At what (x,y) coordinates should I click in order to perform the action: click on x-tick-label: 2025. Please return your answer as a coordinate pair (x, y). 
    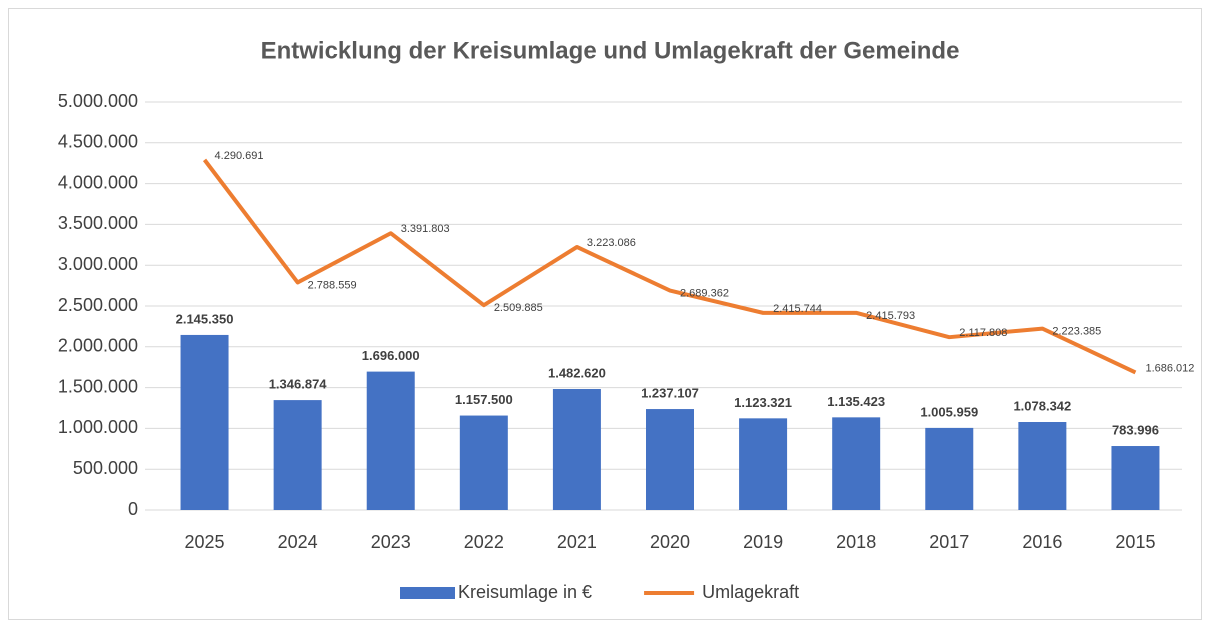
    Looking at the image, I should click on (205, 542).